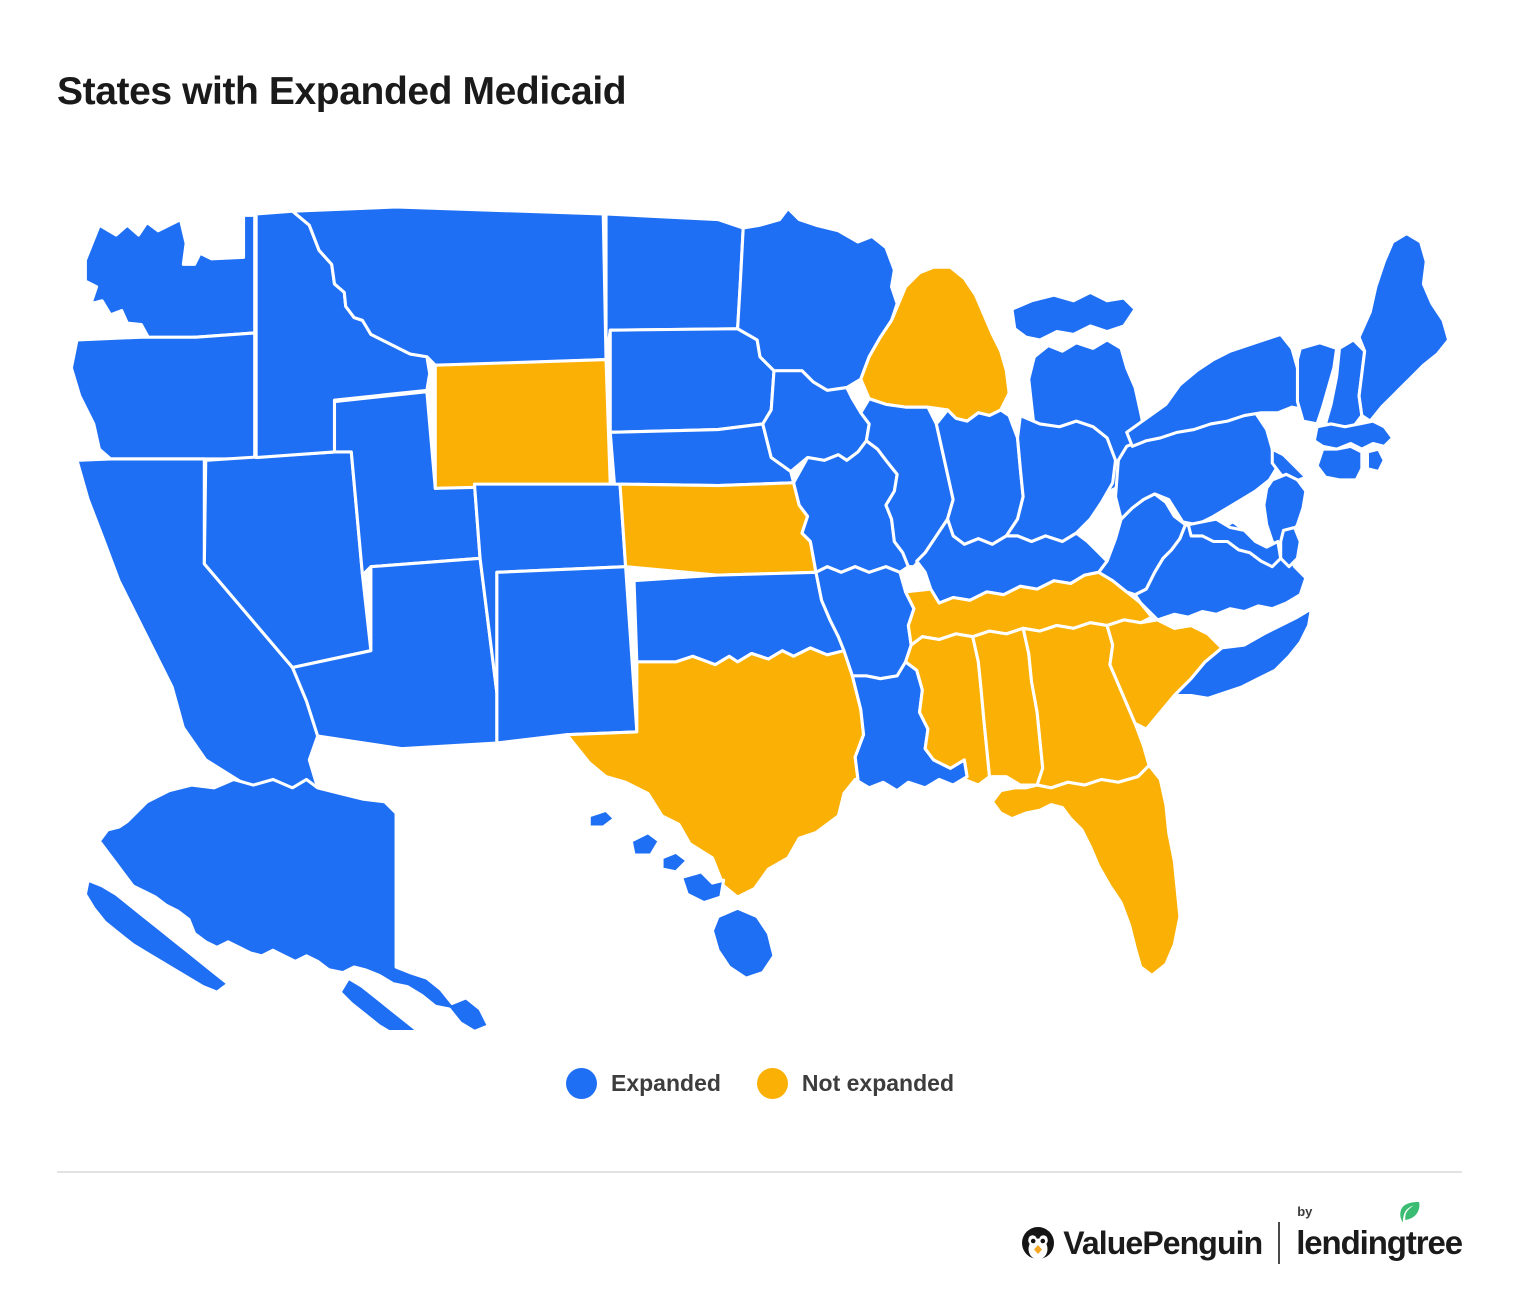 Image resolution: width=1520 pixels, height=1306 pixels. I want to click on valuepenguin-wordmark: ValuePenguin, so click(1163, 1242).